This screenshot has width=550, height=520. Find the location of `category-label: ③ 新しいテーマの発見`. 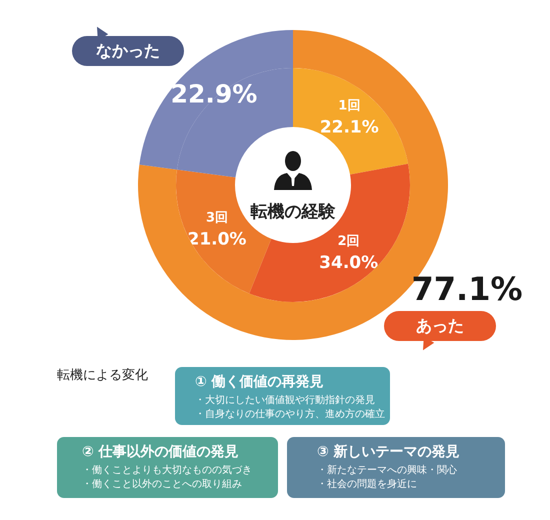

category-label: ③ 新しいテーマの発見 is located at coordinates (389, 452).